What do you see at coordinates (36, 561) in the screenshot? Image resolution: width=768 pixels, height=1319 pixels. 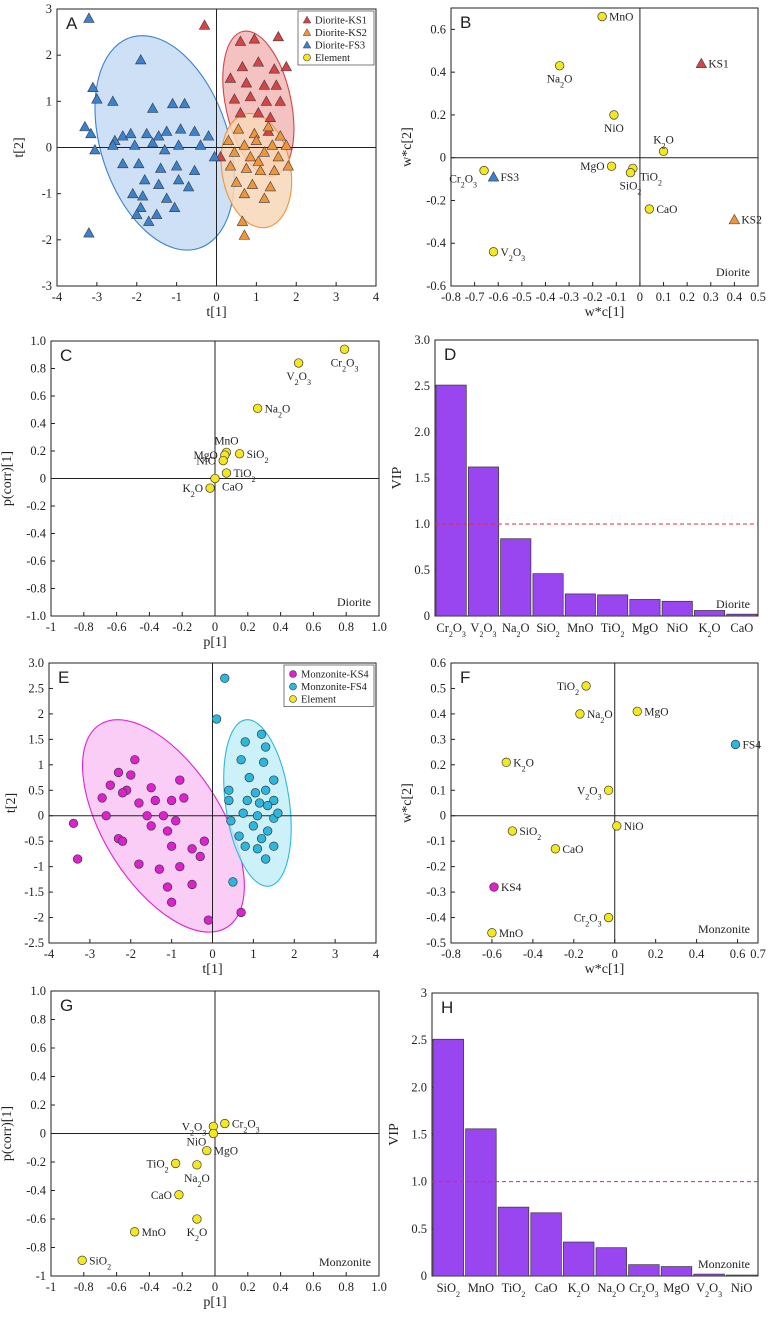 I see `y-tick-label: -0.6` at bounding box center [36, 561].